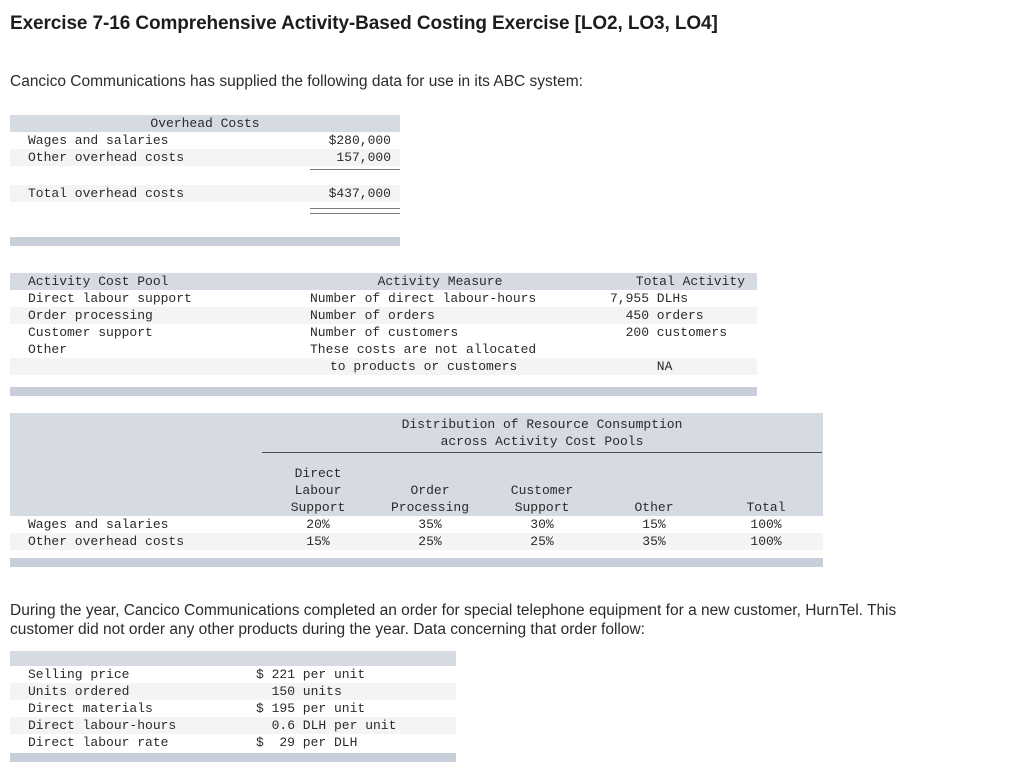  I want to click on pool-cell: Customer support, so click(90, 332).